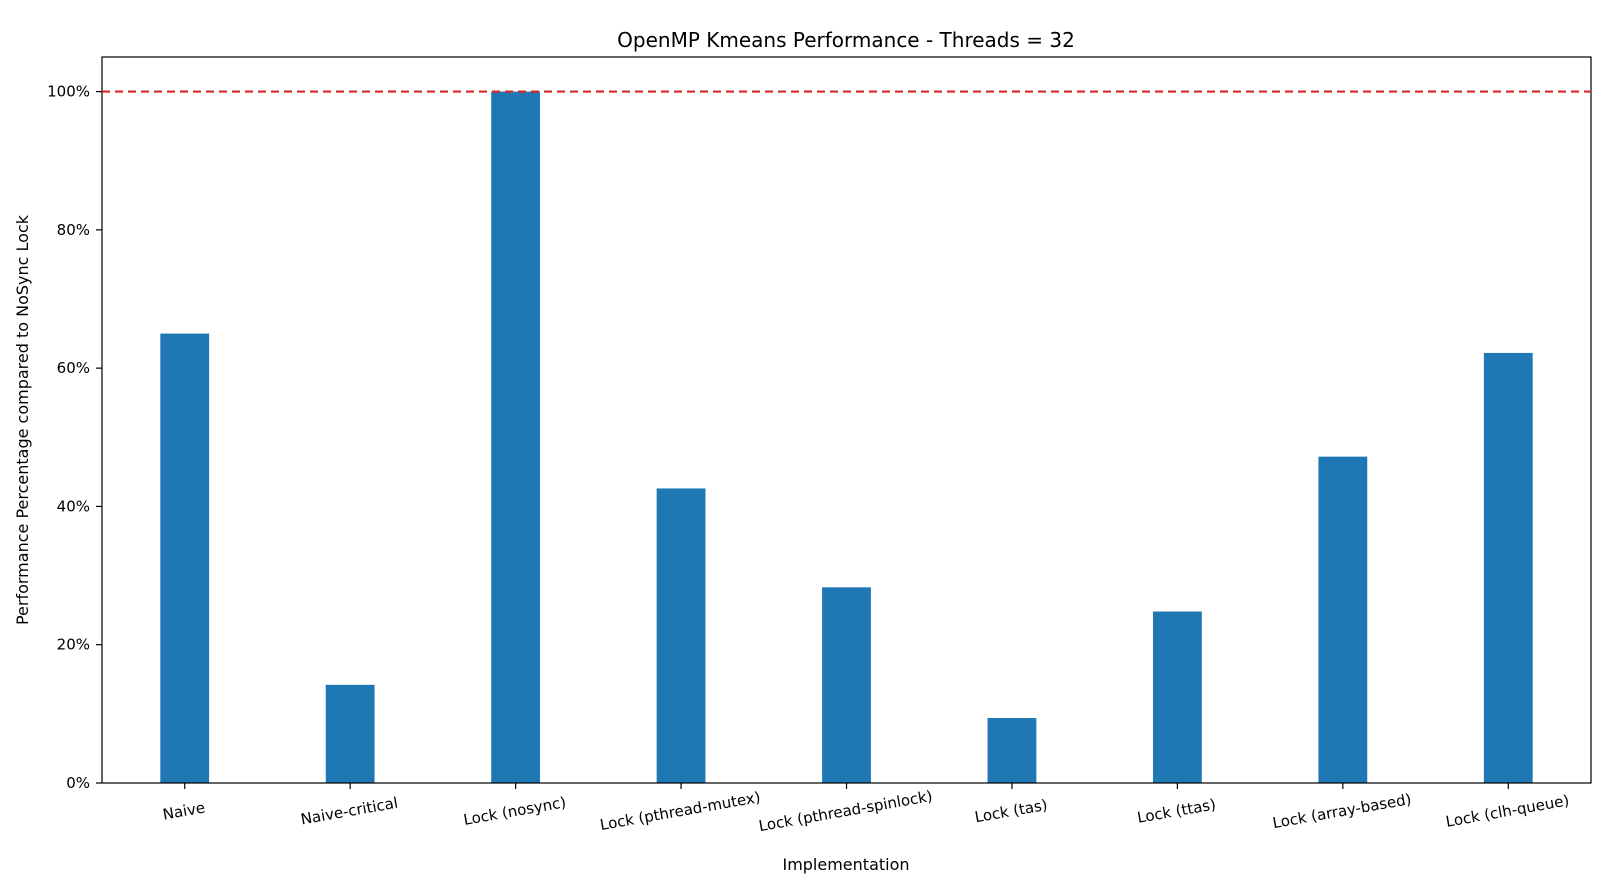  Describe the element at coordinates (73, 506) in the screenshot. I see `y-tick-label-2: 40%` at that location.